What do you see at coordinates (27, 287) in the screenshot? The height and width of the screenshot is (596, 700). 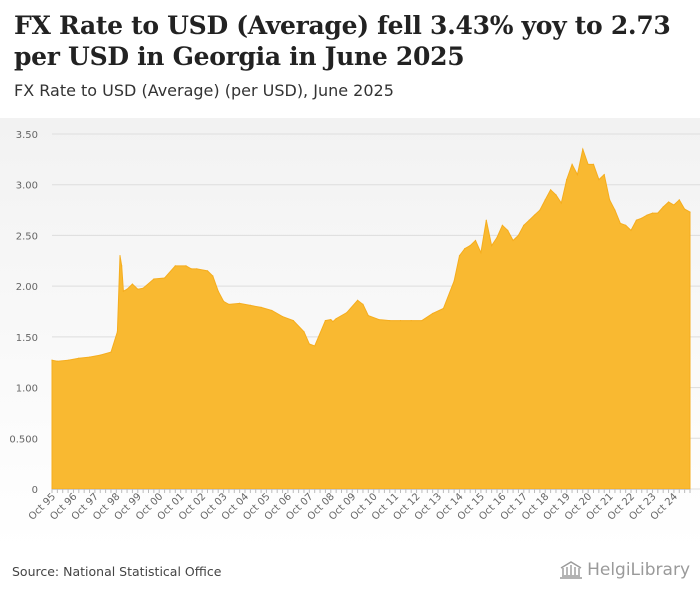 I see `y-tick-label: 2.00` at bounding box center [27, 287].